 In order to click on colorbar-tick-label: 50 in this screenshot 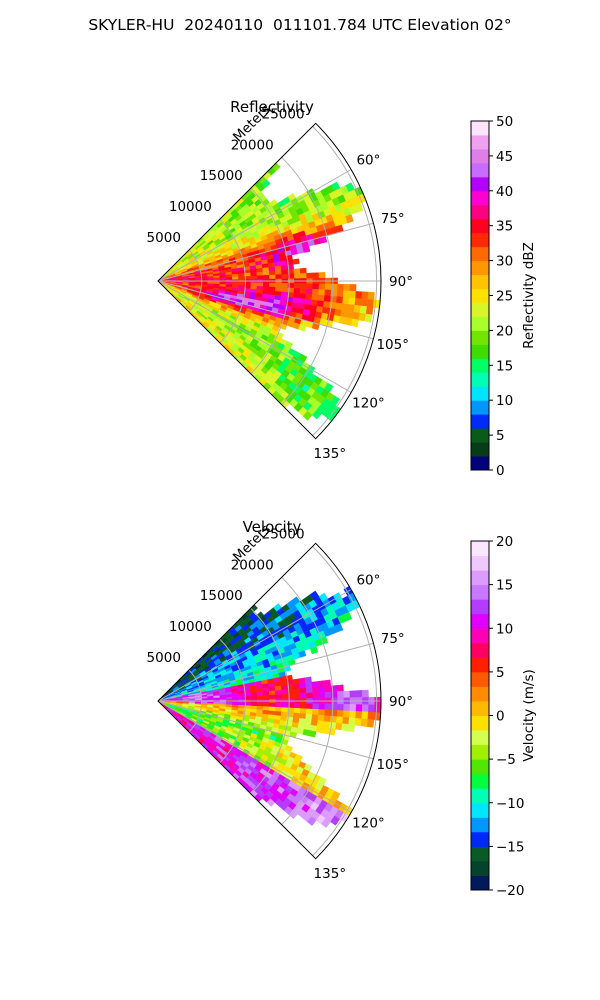, I will do `click(504, 122)`.